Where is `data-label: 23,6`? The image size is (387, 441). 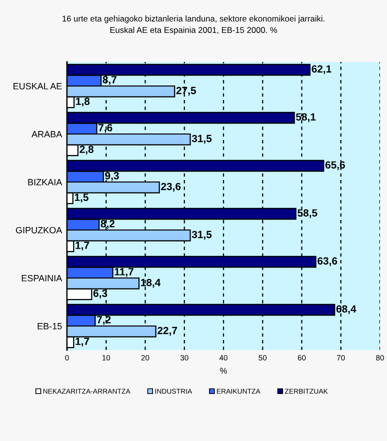 data-label: 23,6 is located at coordinates (171, 187).